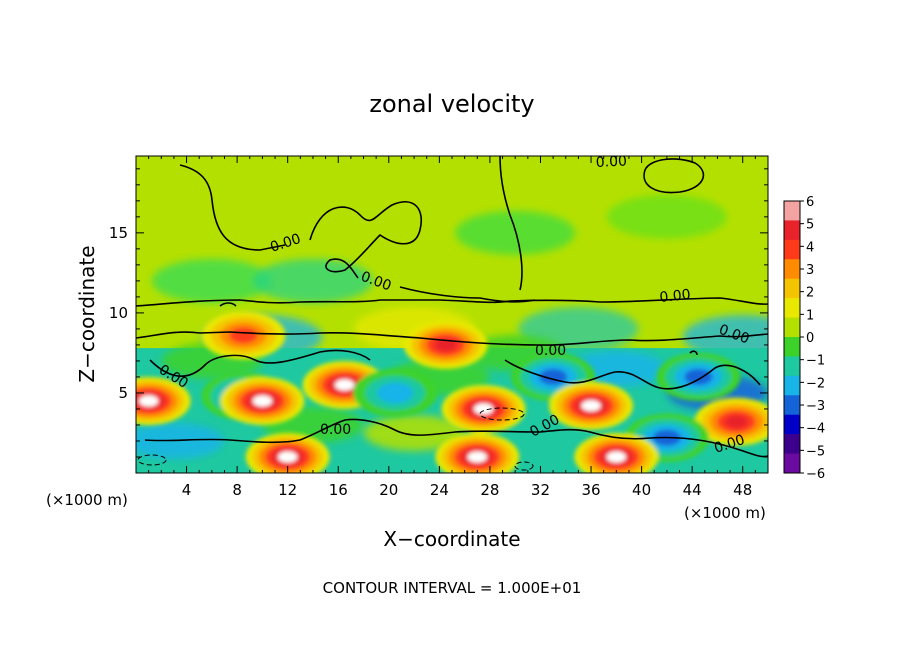 This screenshot has height=654, width=904. I want to click on colorbar-label: −2, so click(815, 383).